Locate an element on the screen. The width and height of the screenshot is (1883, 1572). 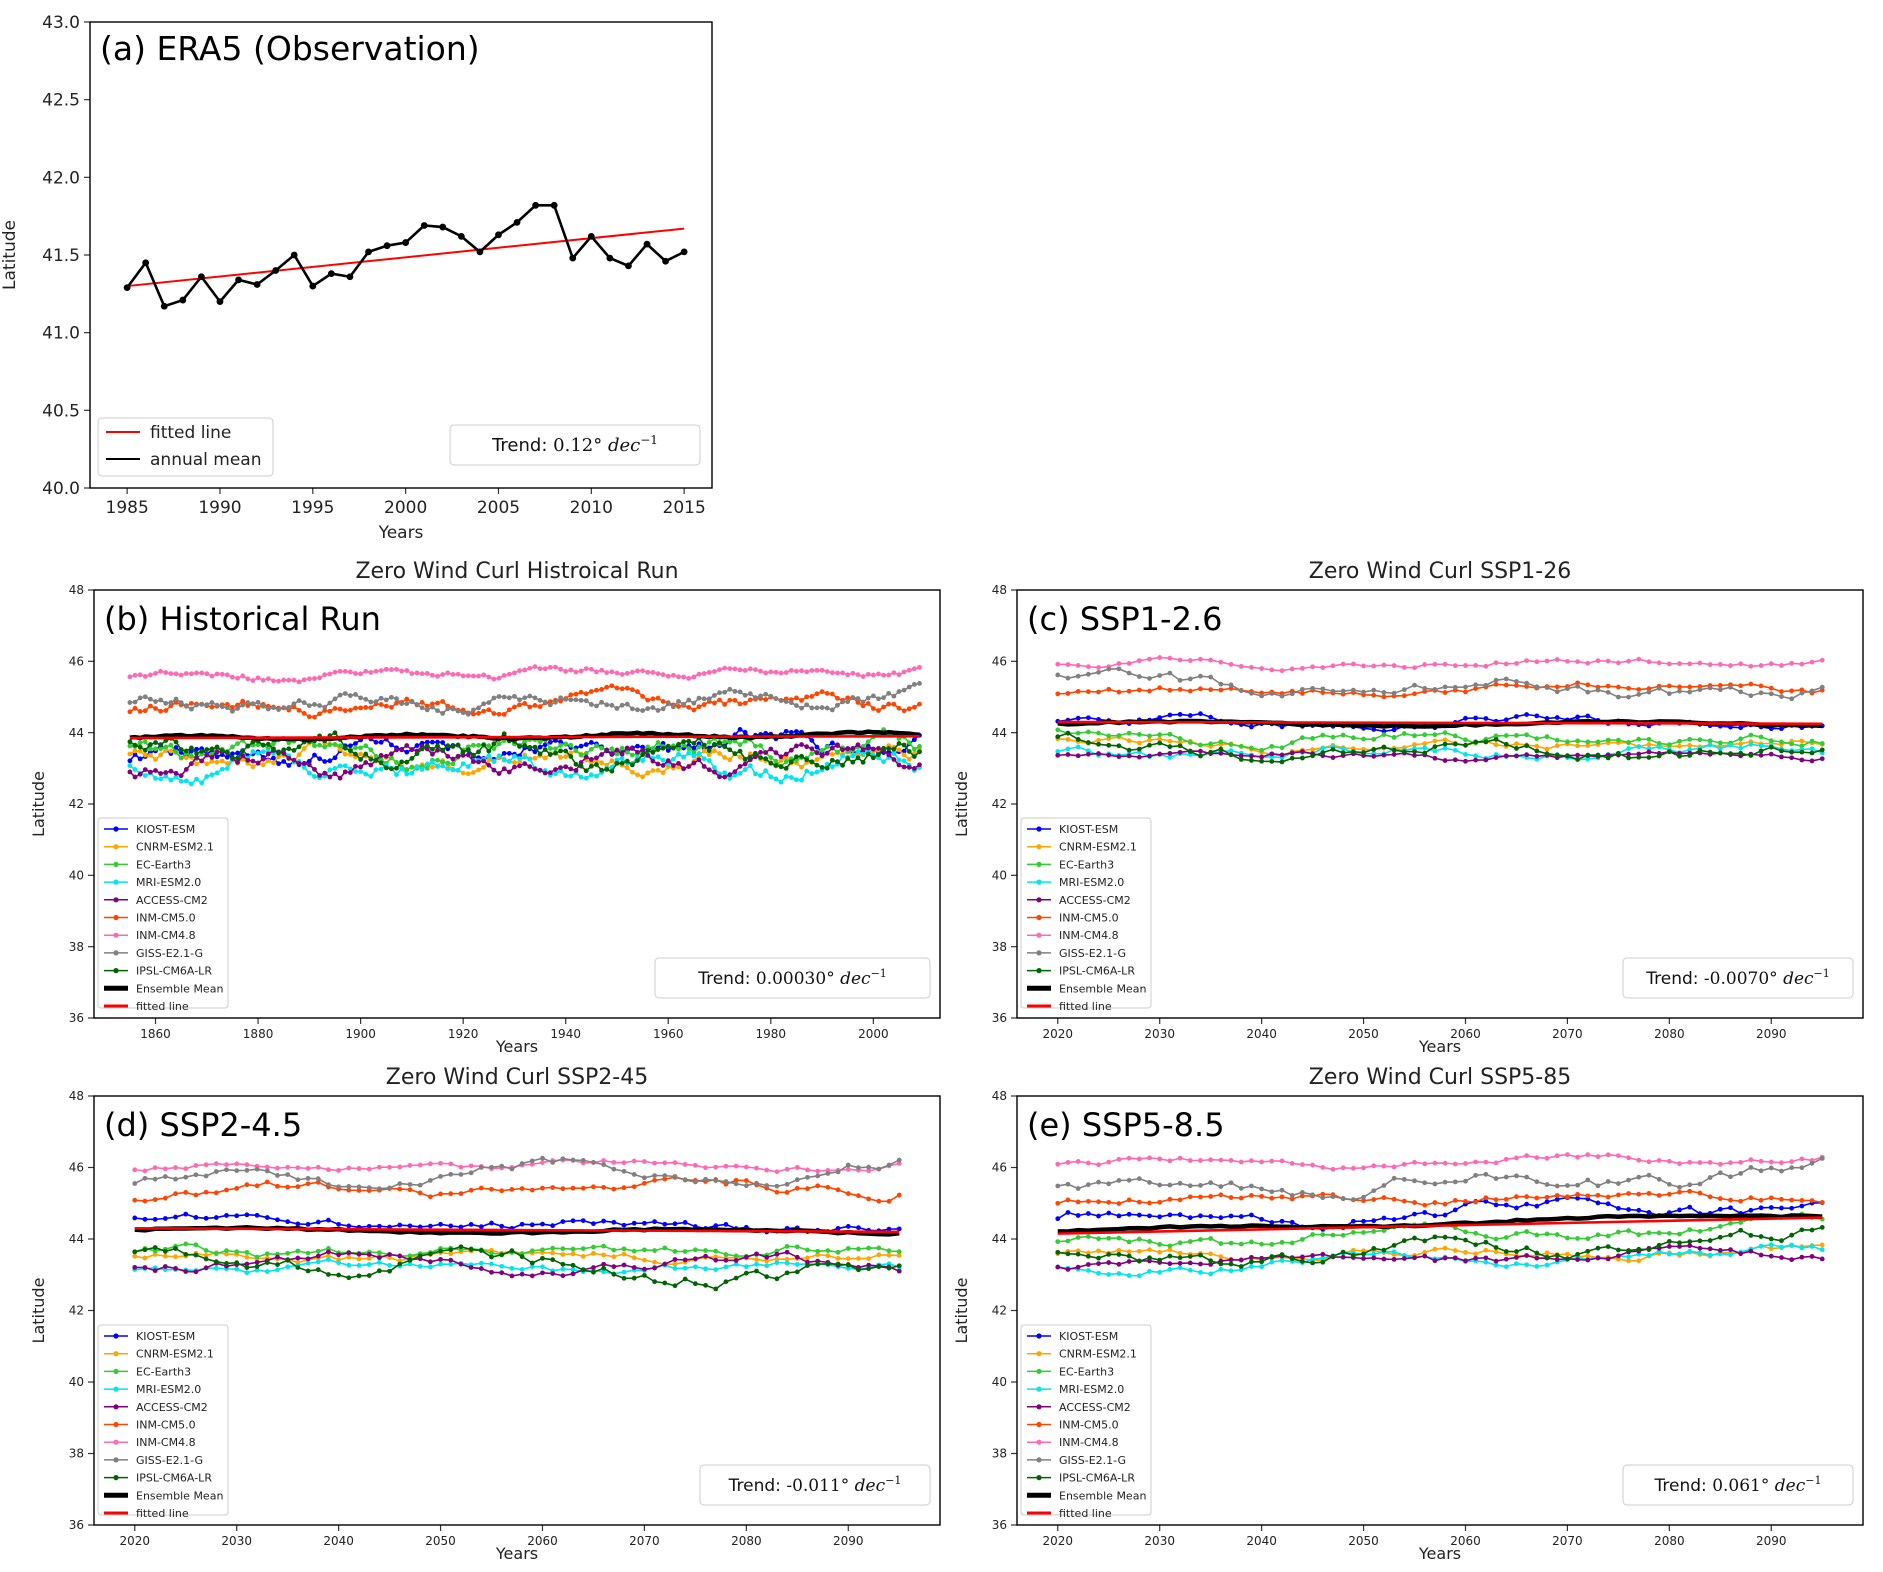
legend-label: ACCESS-CM2 is located at coordinates (1095, 900).